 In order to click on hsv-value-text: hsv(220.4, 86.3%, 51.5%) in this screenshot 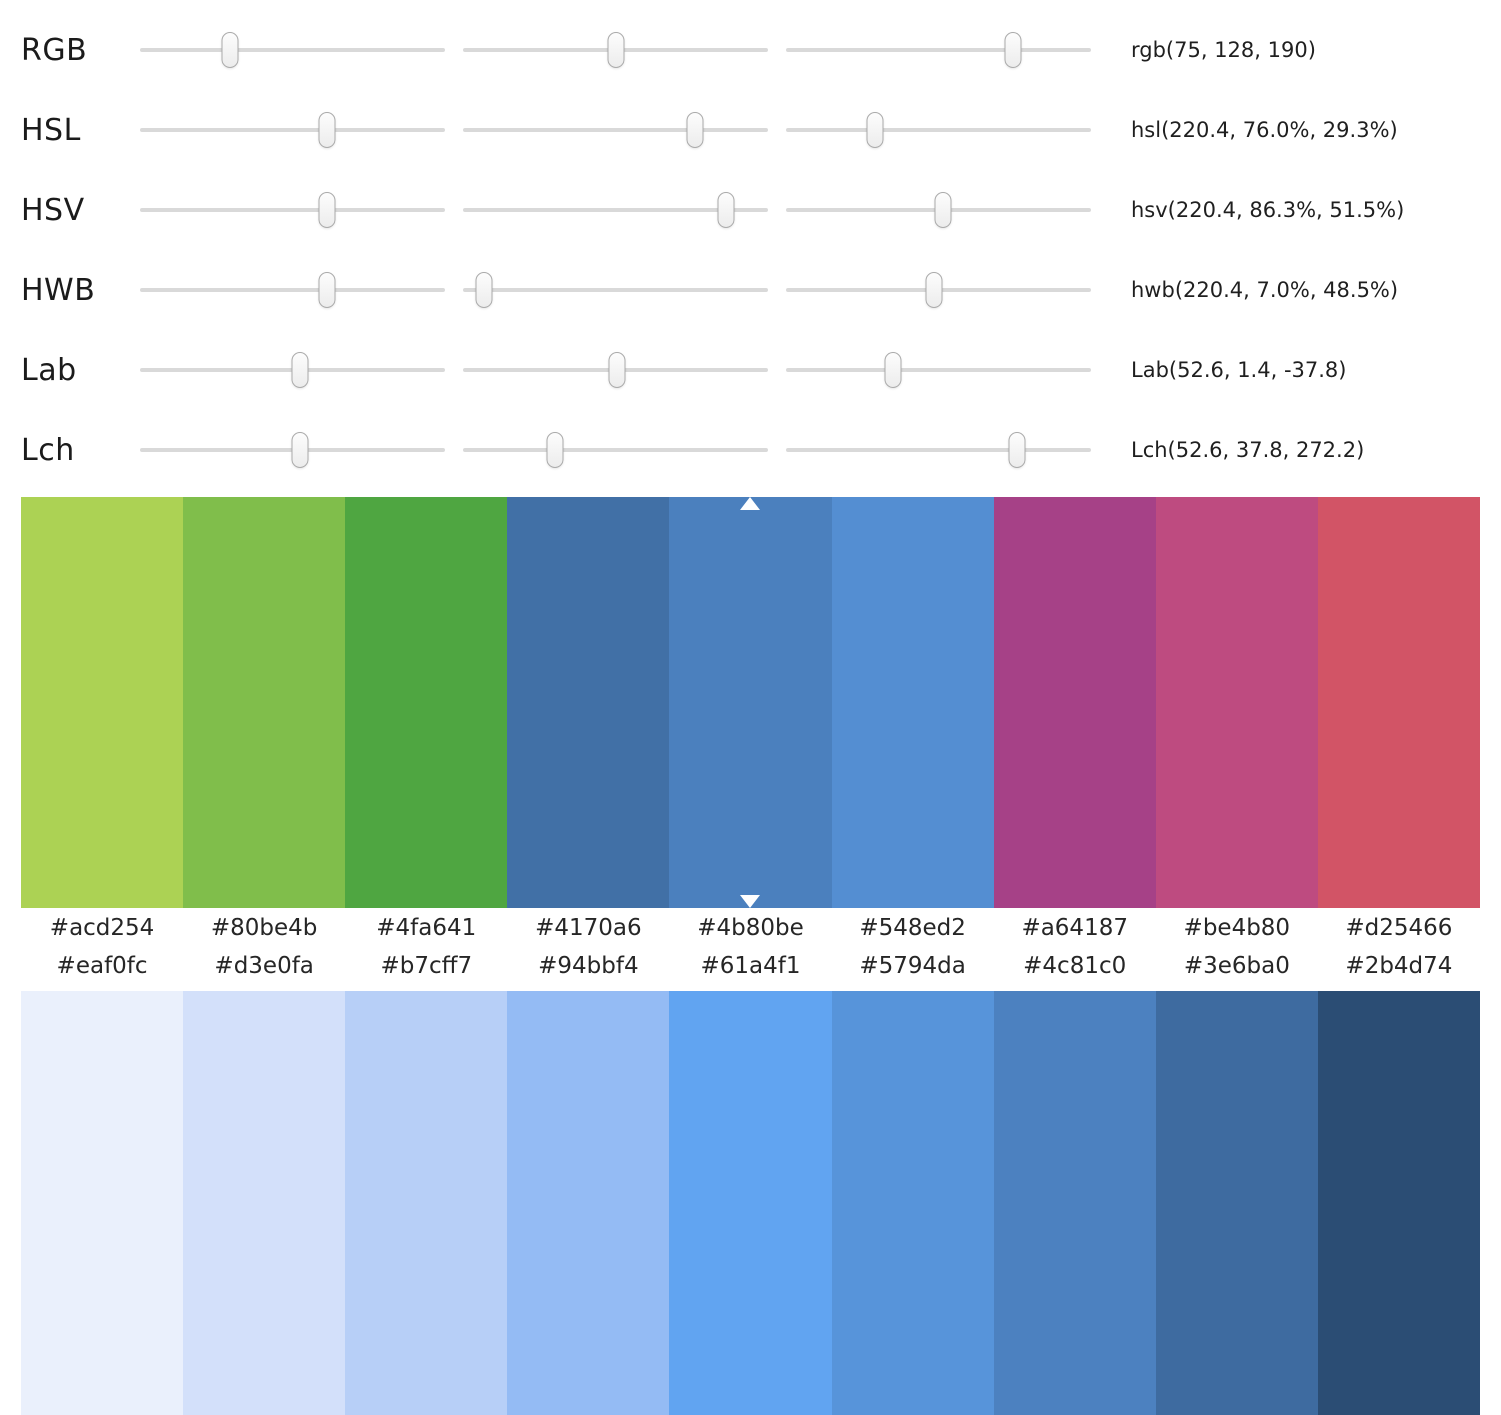, I will do `click(1268, 210)`.